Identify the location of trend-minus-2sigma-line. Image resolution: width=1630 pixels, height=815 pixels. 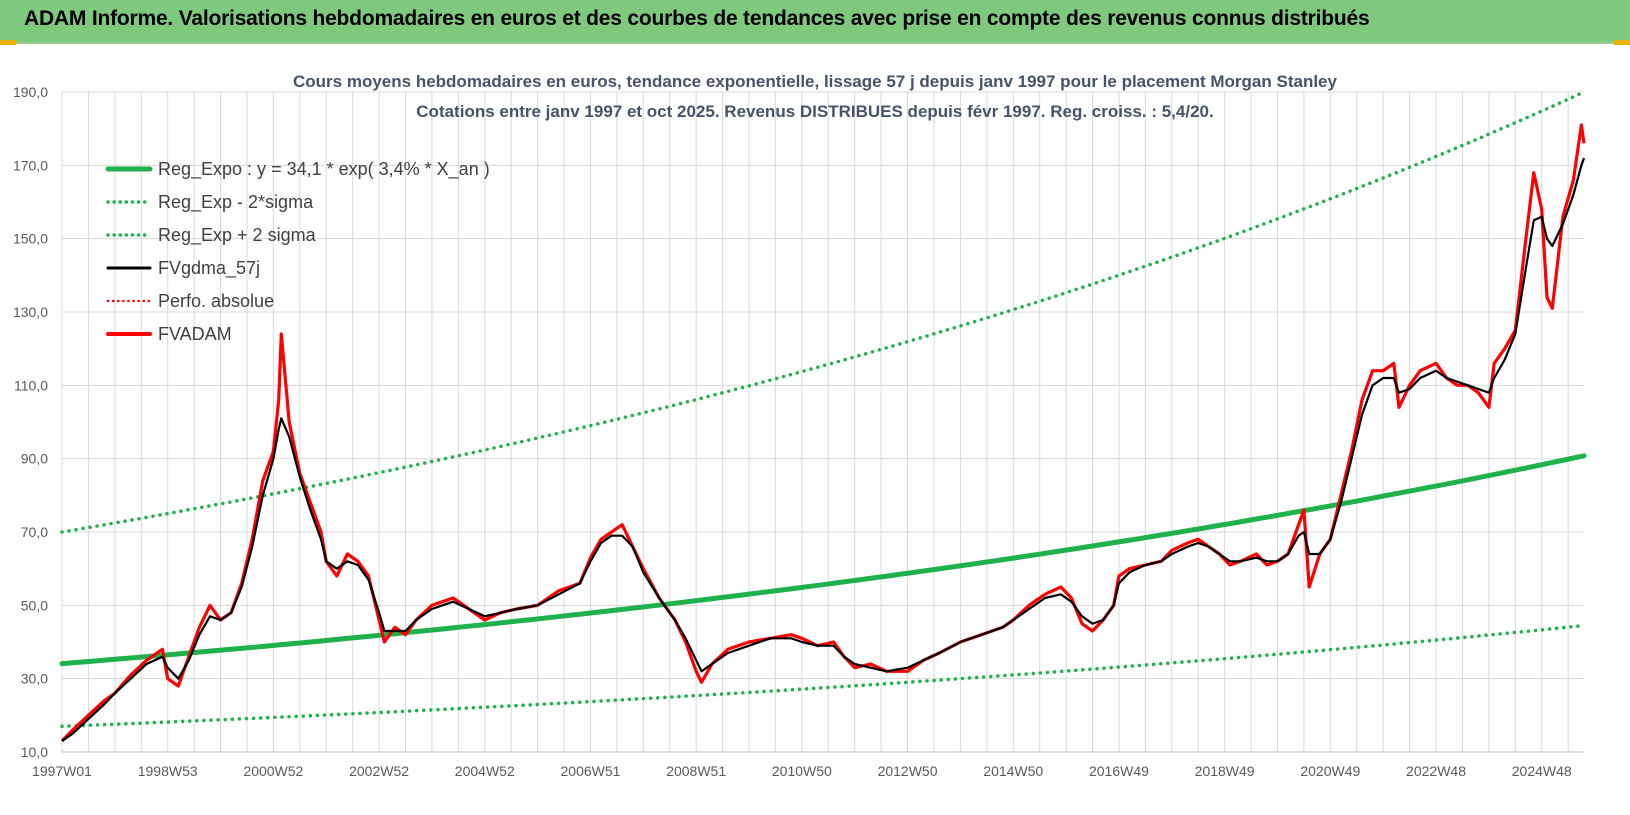
(823, 676).